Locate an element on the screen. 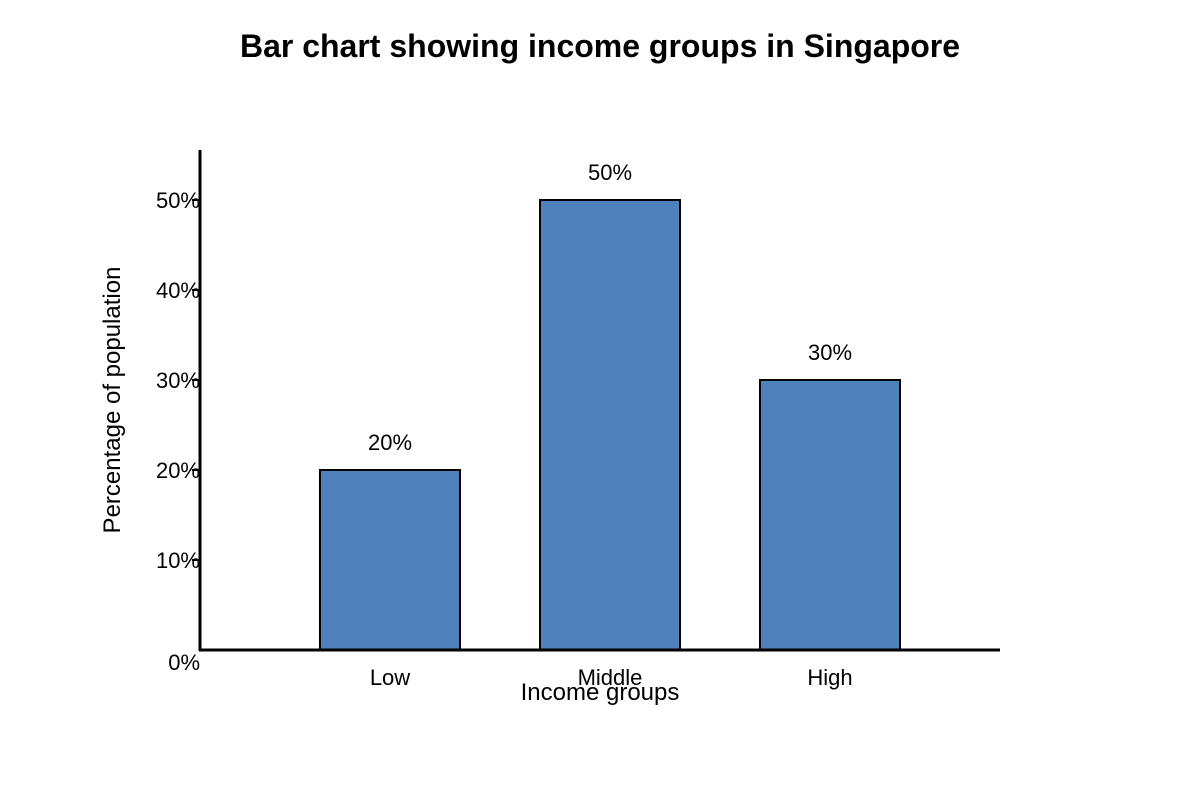 This screenshot has height=800, width=1200. value-label-low: 20% is located at coordinates (390, 442).